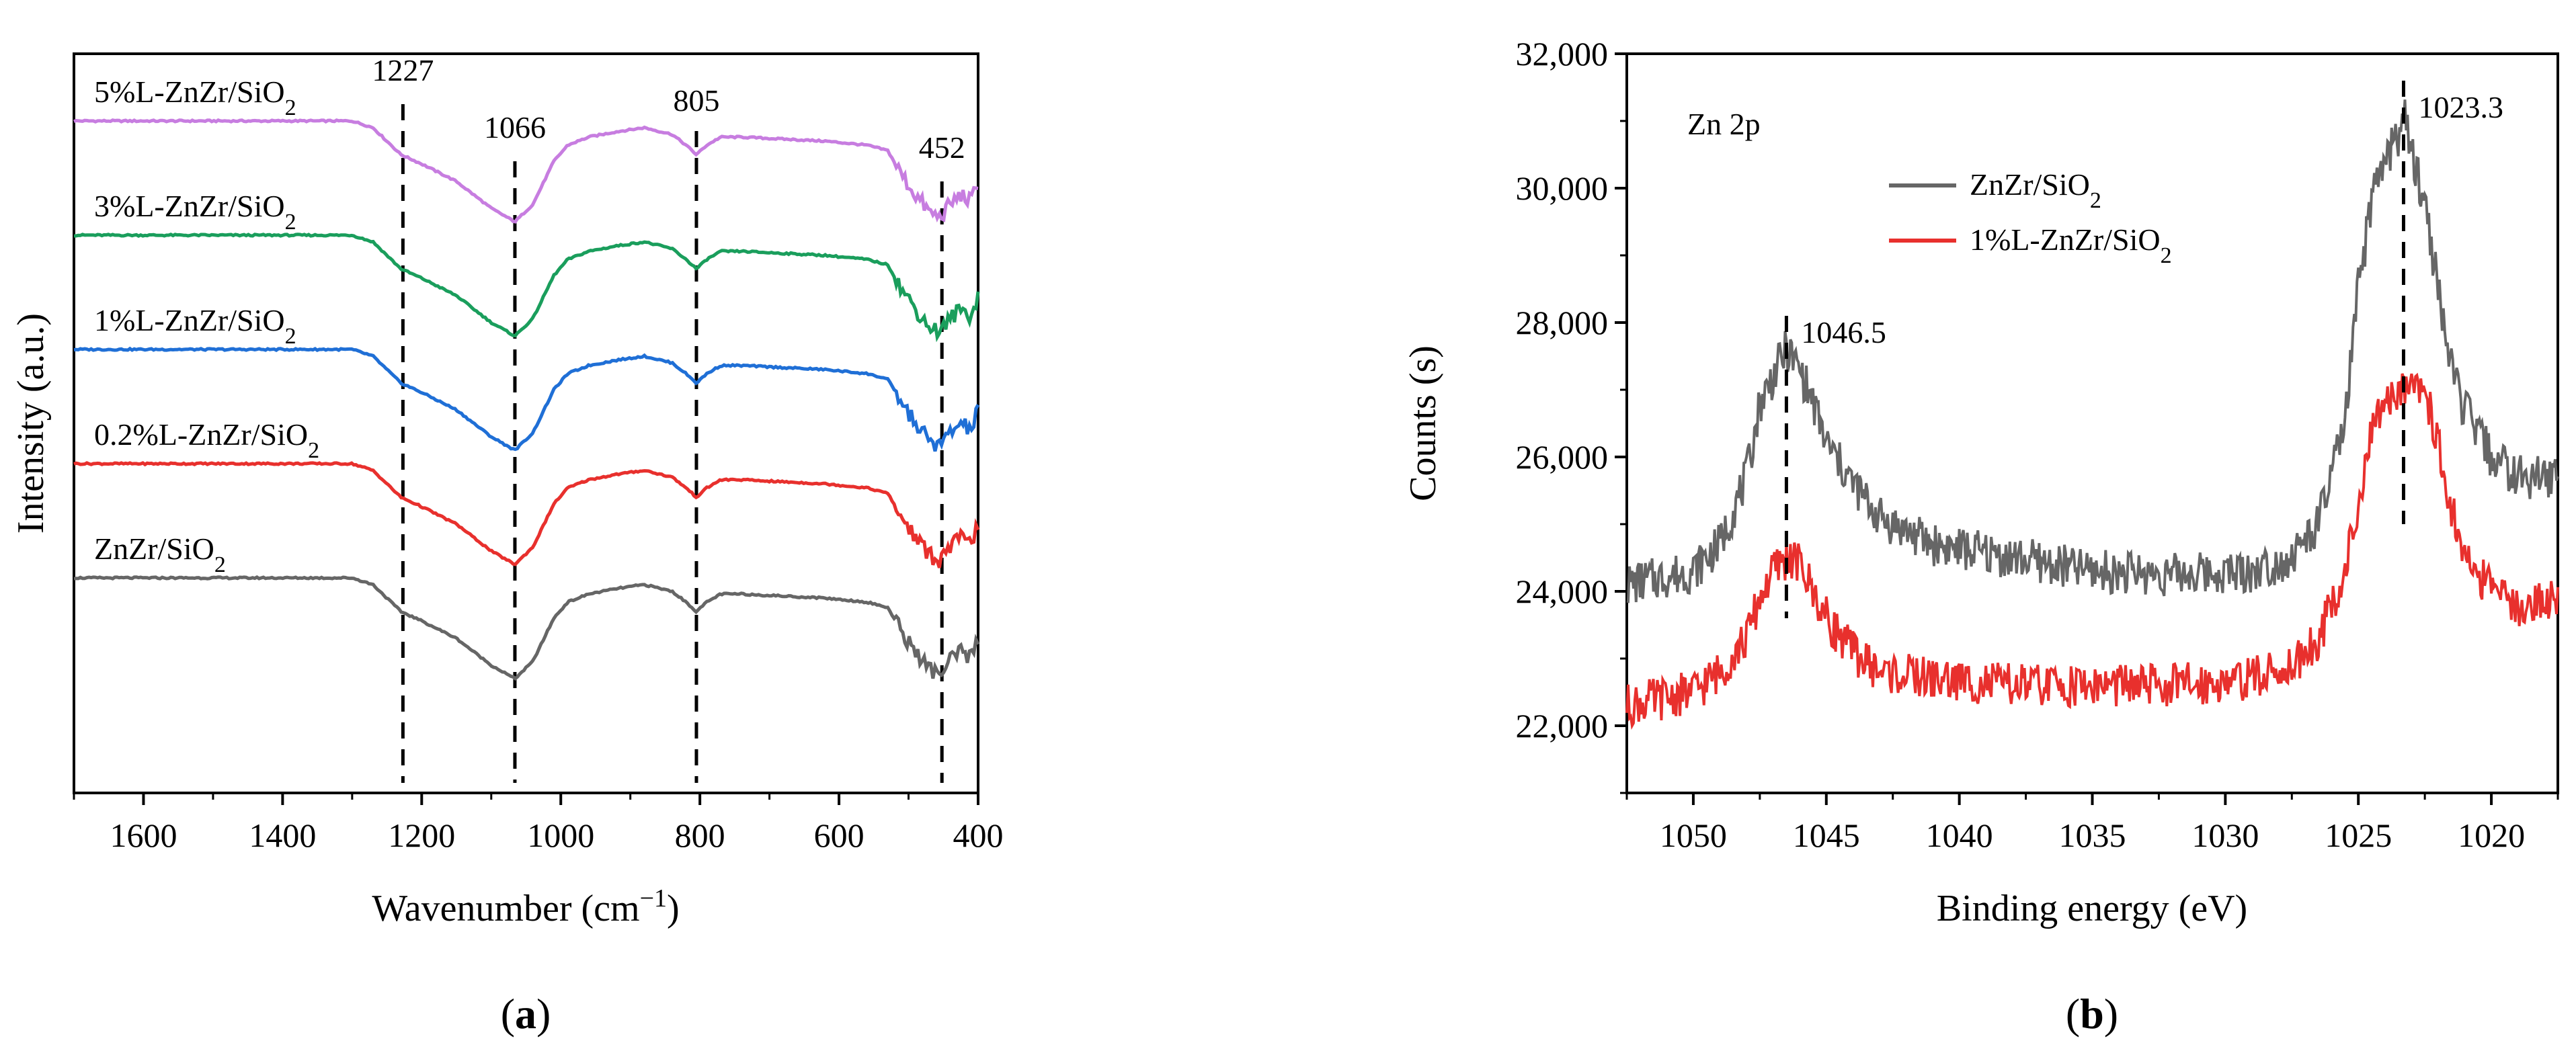  Describe the element at coordinates (1562, 322) in the screenshot. I see `panel-b-y-tick-label: 28,000` at that location.